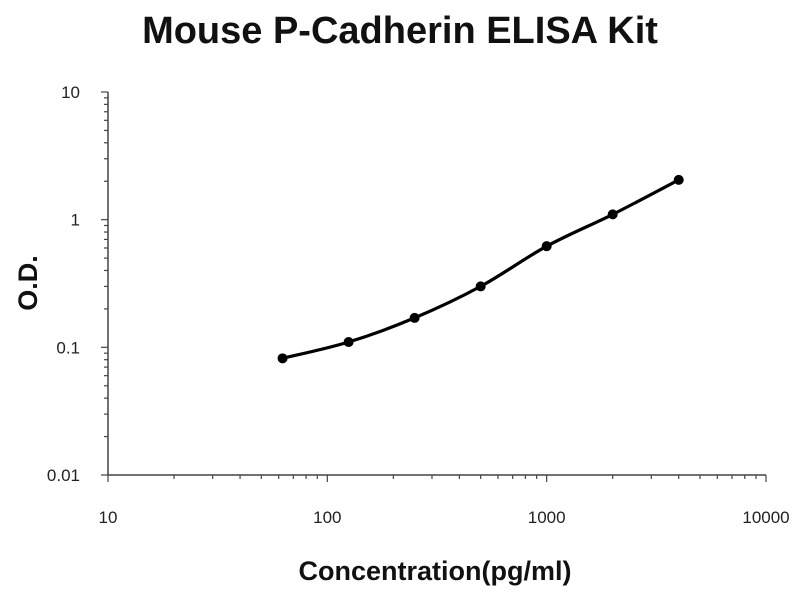  What do you see at coordinates (400, 31) in the screenshot?
I see `chart-title: Mouse P-Cadherin ELISA Kit` at bounding box center [400, 31].